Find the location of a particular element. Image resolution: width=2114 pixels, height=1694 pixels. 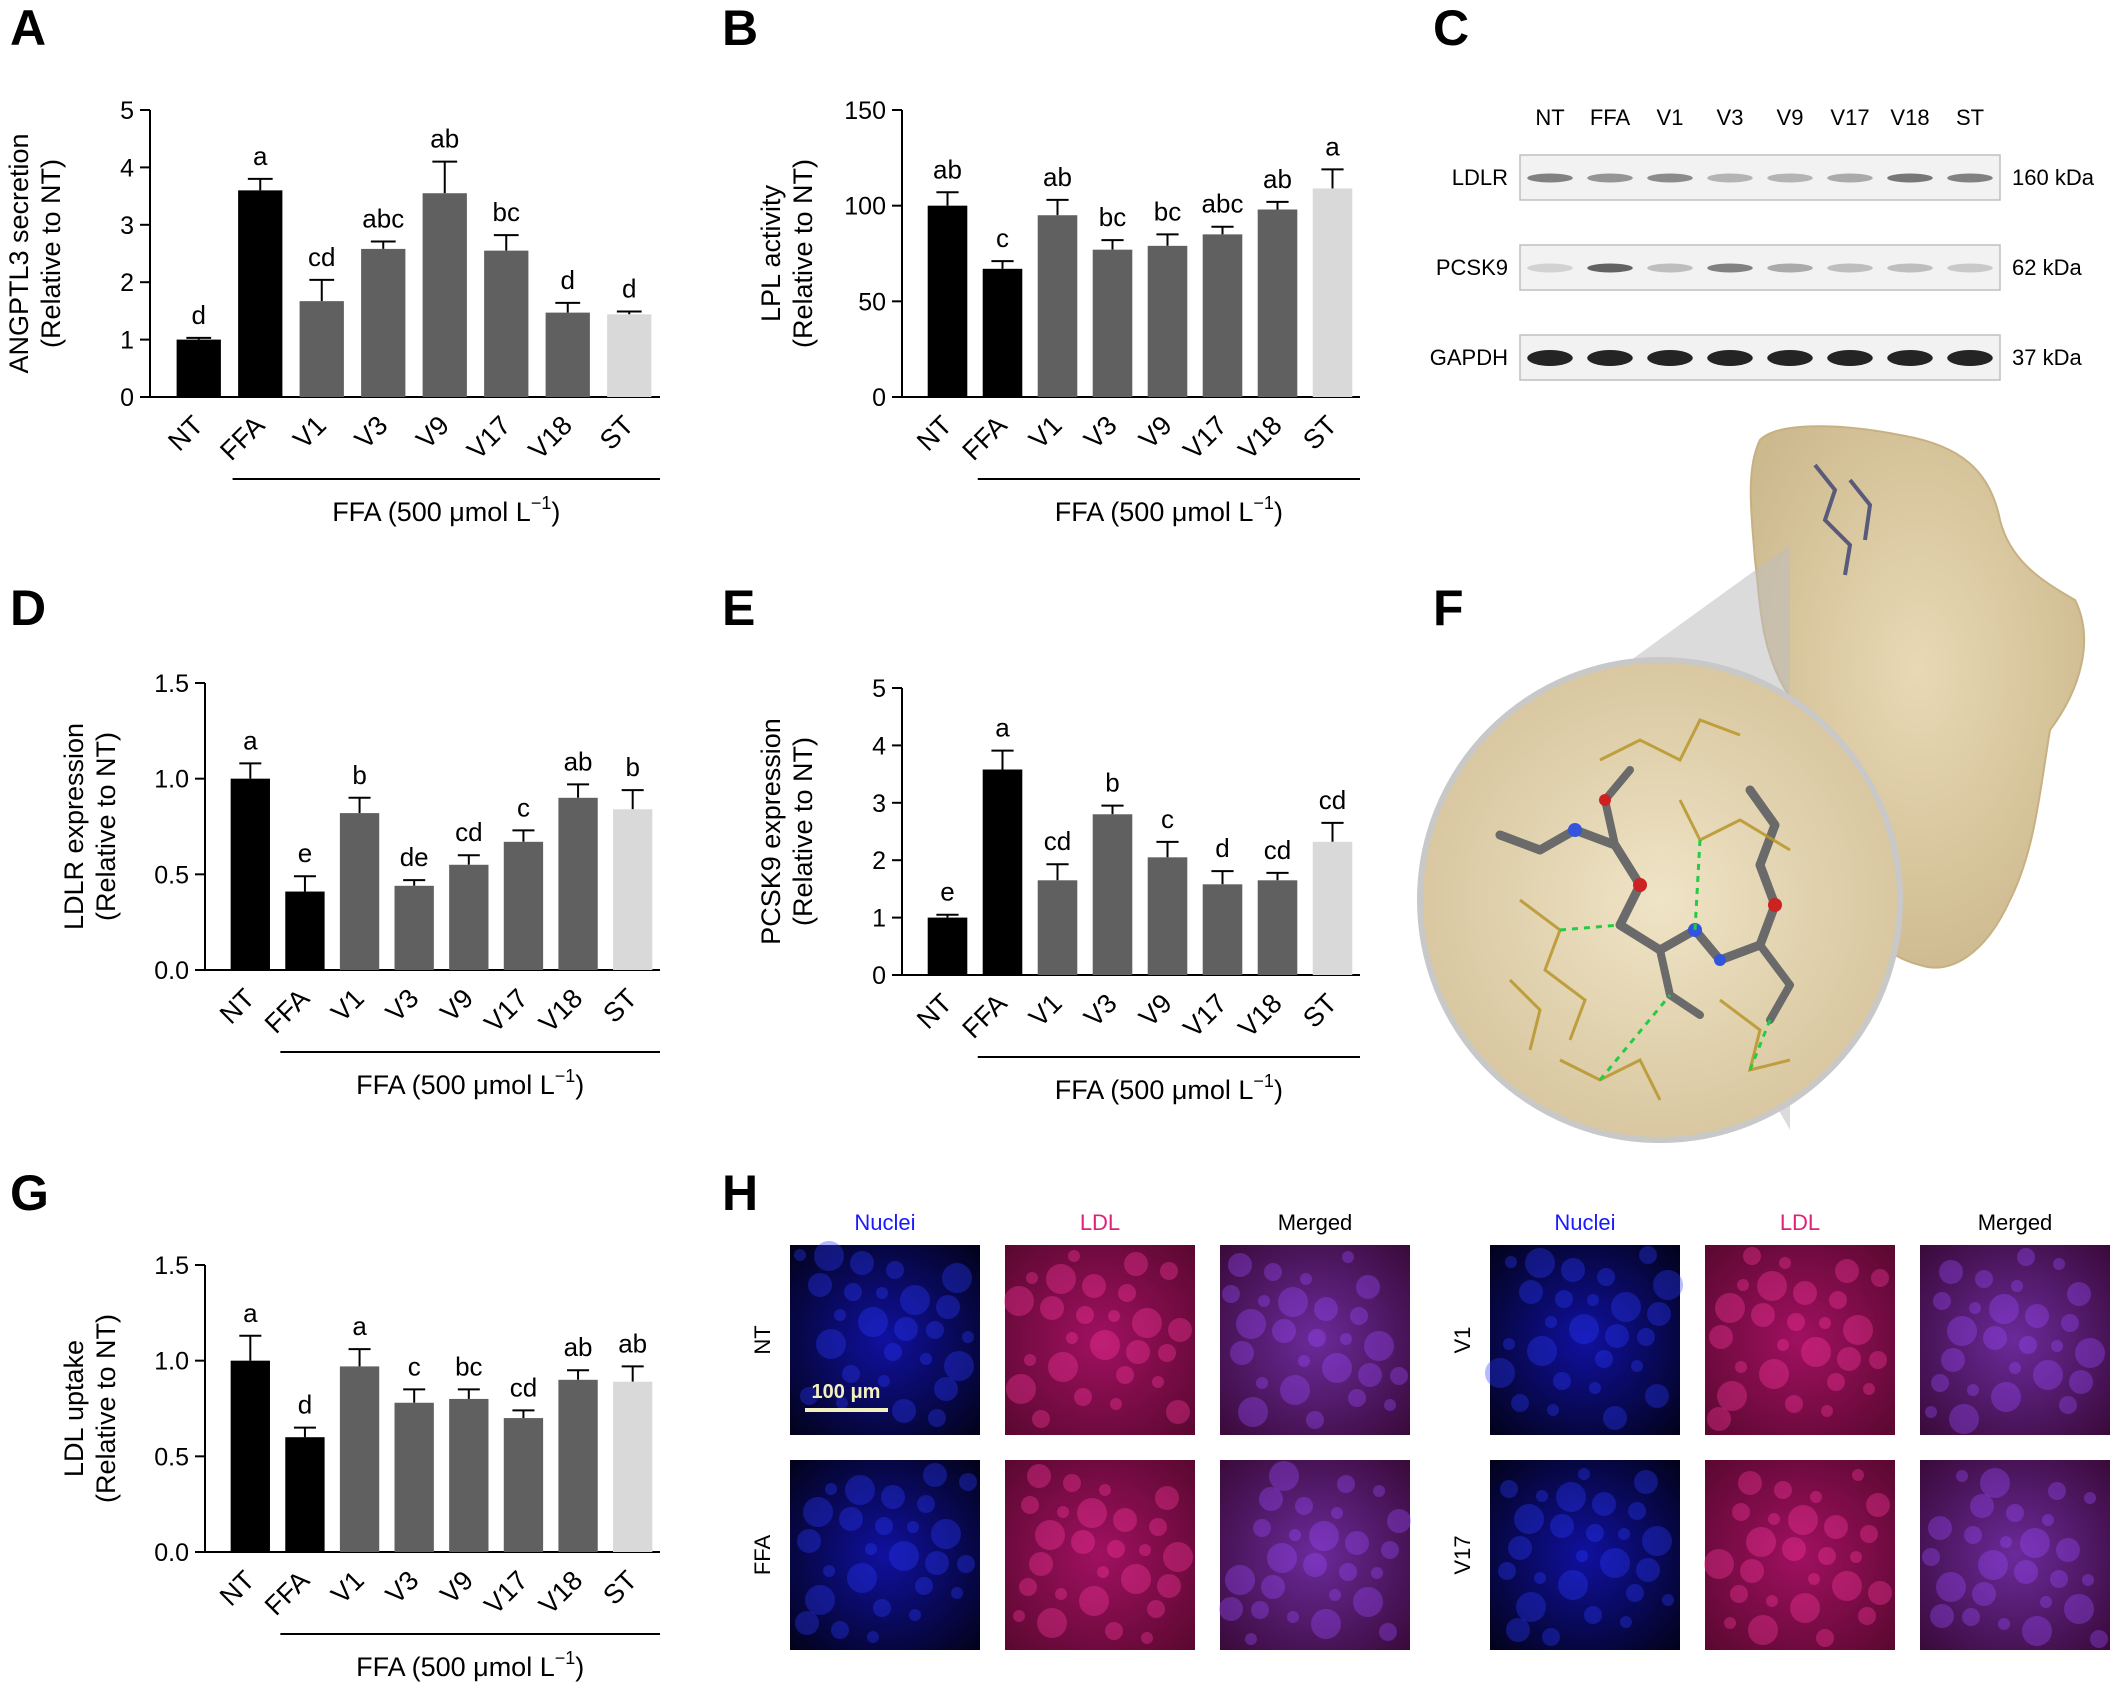

blot-size-label: 62 kDa is located at coordinates (2047, 267).